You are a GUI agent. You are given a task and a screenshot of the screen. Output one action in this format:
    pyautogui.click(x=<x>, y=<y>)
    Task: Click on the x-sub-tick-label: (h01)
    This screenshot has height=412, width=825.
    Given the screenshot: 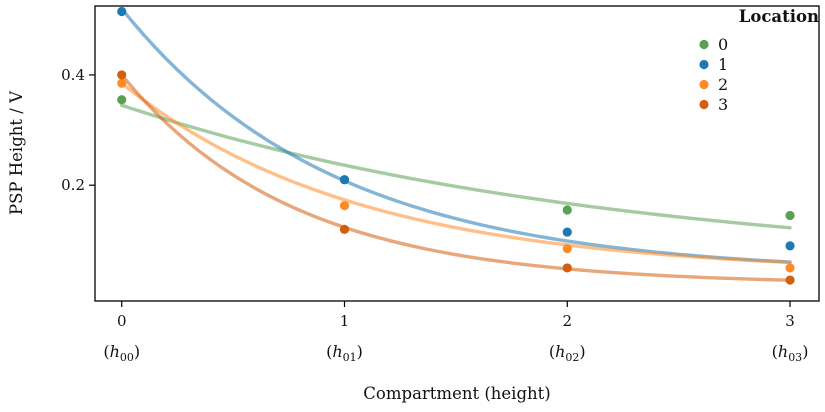 What is the action you would take?
    pyautogui.click(x=344, y=353)
    